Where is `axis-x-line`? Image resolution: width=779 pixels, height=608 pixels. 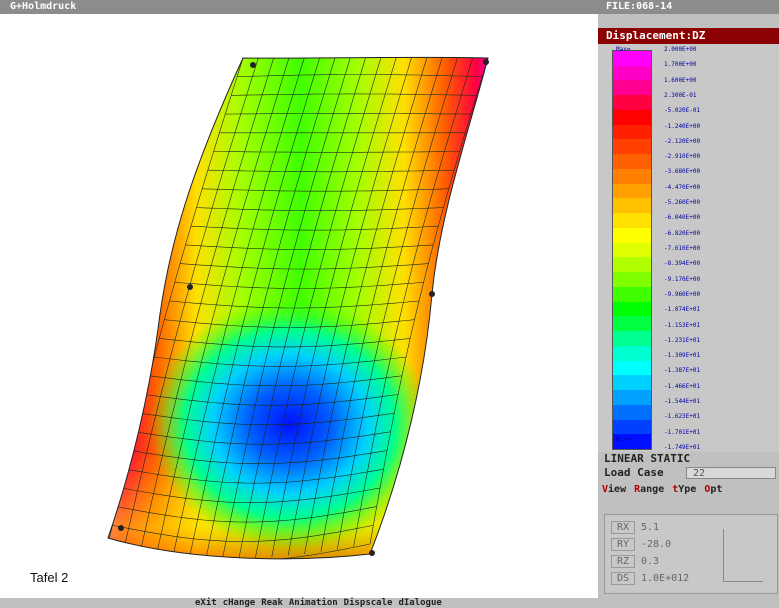 axis-x-line is located at coordinates (743, 581).